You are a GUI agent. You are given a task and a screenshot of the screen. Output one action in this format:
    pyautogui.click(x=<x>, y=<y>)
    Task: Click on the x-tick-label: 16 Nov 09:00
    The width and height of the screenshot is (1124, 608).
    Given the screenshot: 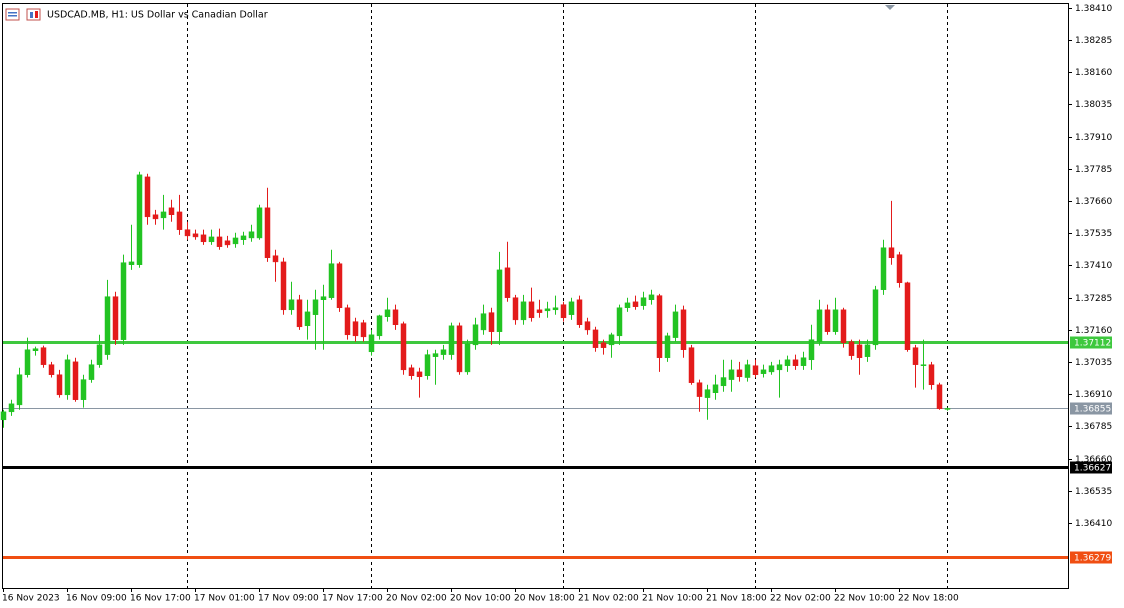 What is the action you would take?
    pyautogui.click(x=96, y=599)
    